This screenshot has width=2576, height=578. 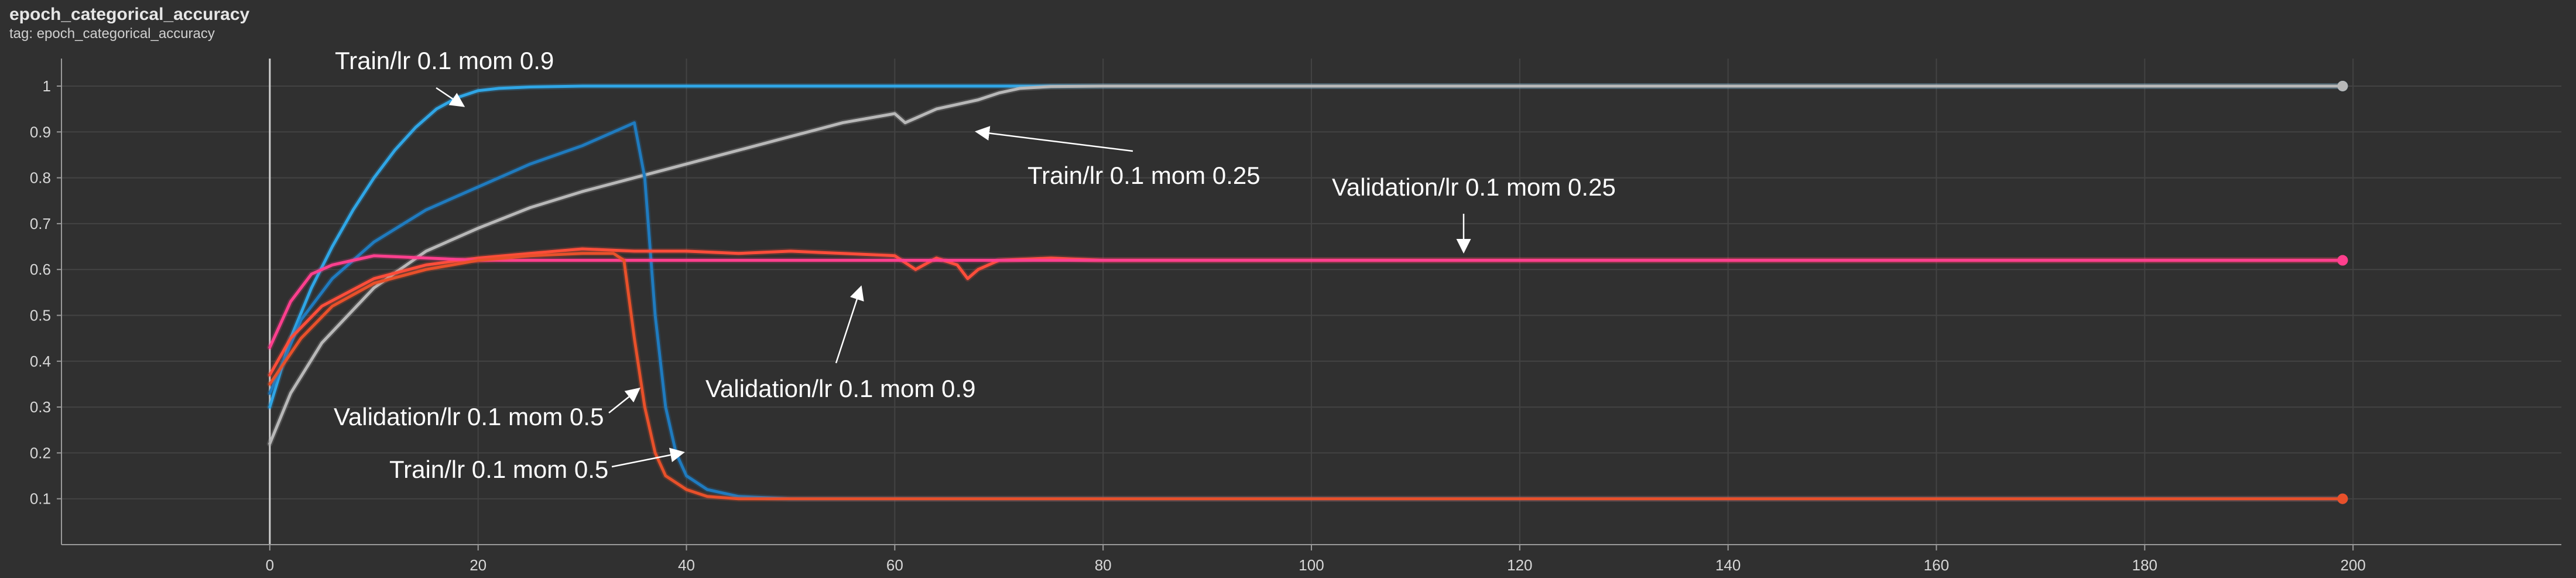 What do you see at coordinates (469, 416) in the screenshot?
I see `annotation-label: Validation/lr 0.1 mom 0.5` at bounding box center [469, 416].